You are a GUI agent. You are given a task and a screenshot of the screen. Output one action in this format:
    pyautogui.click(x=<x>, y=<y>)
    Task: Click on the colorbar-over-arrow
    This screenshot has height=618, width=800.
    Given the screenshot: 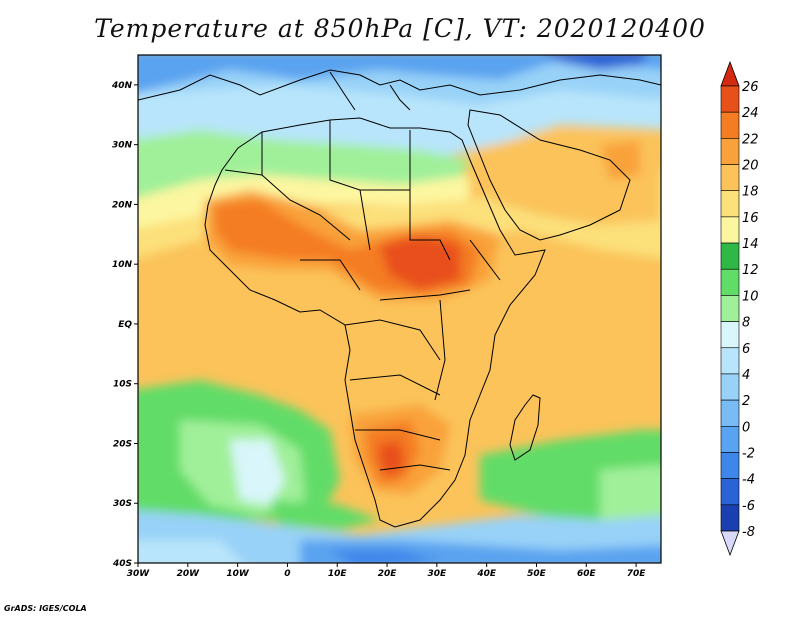 What is the action you would take?
    pyautogui.click(x=730, y=73)
    